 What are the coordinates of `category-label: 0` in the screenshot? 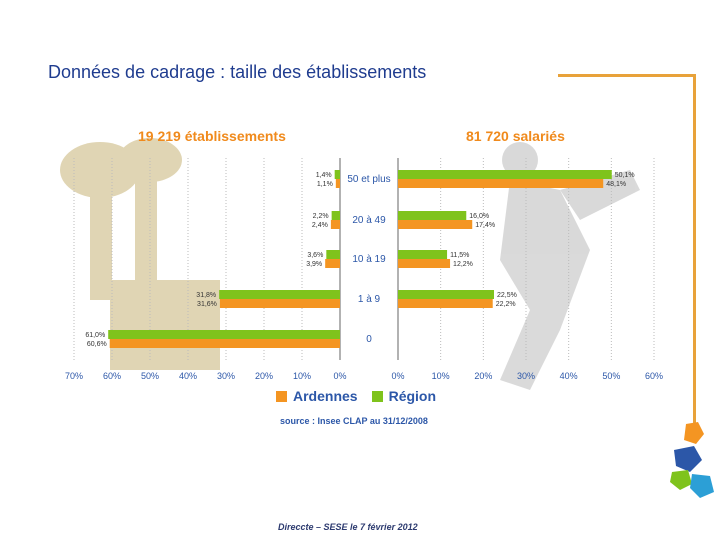 It's located at (369, 339).